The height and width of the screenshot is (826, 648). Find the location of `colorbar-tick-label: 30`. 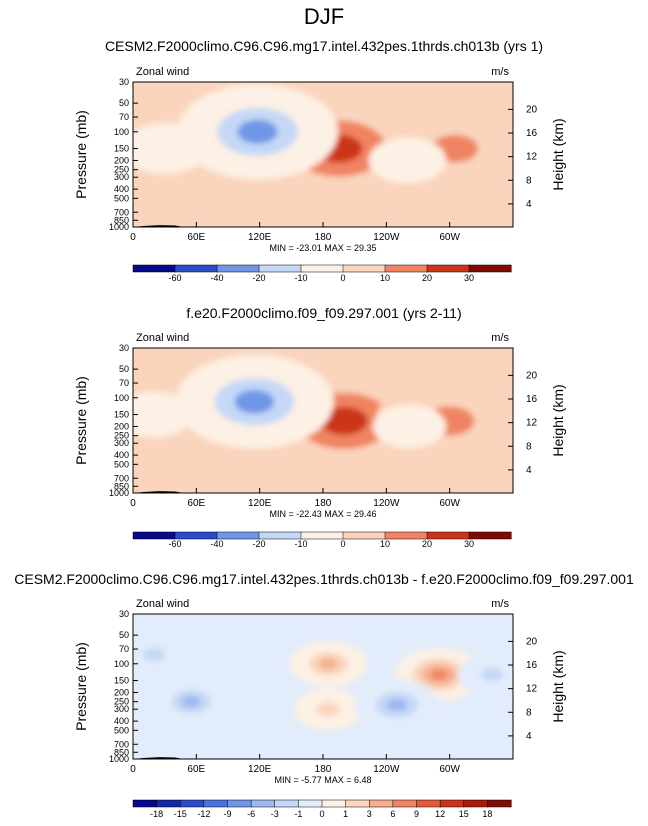

colorbar-tick-label: 30 is located at coordinates (469, 544).